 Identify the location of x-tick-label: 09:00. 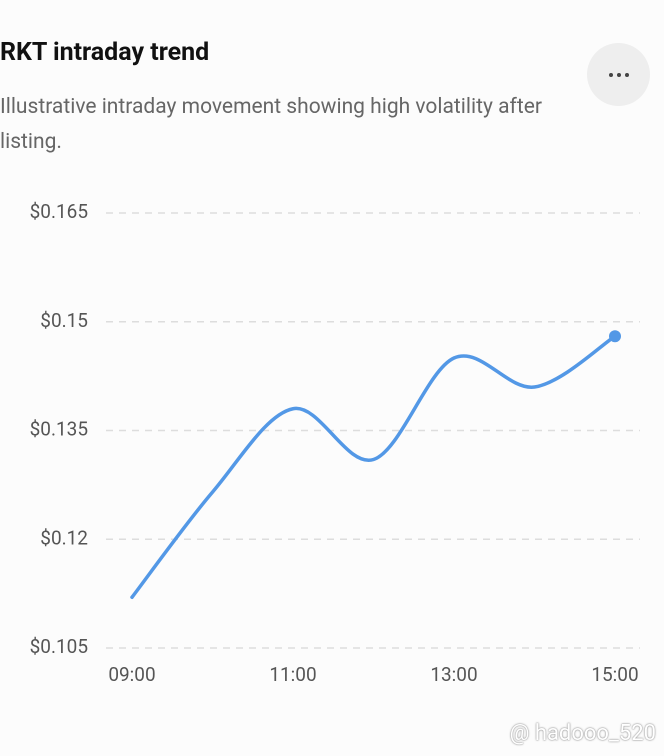
(131, 674).